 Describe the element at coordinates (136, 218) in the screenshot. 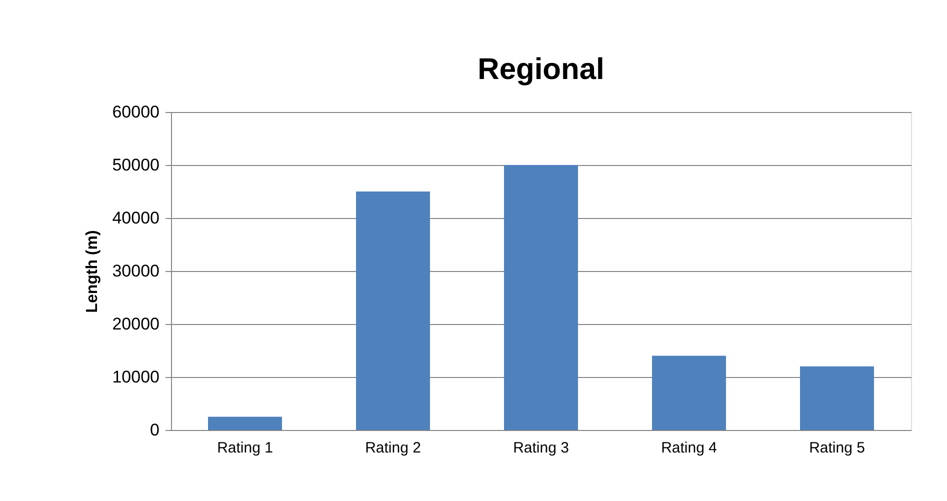

I see `y-tick-label: 40000` at that location.